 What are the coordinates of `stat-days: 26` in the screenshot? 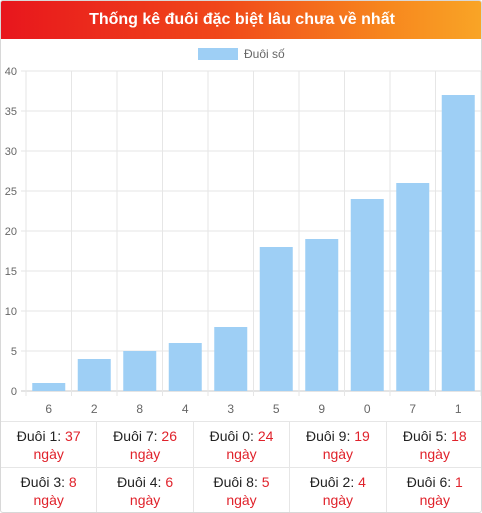 It's located at (169, 436).